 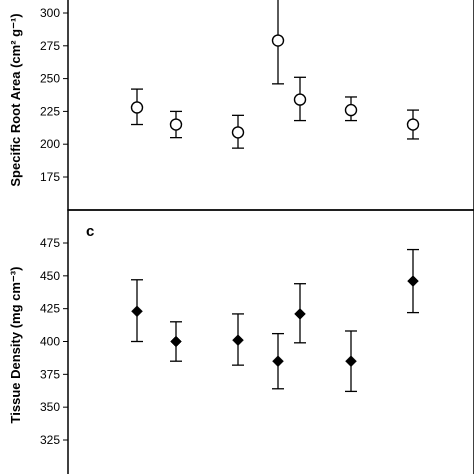 I want to click on y-axis-title-tissue-density: Tissue Density (mg cm⁻³), so click(x=15, y=345).